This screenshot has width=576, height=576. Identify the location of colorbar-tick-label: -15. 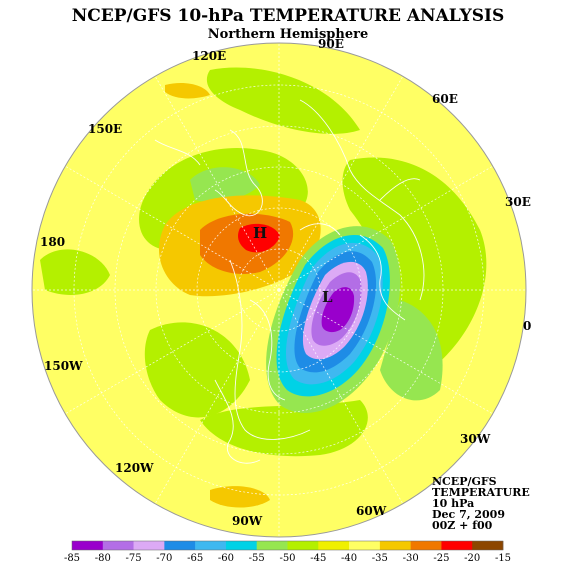
(503, 558).